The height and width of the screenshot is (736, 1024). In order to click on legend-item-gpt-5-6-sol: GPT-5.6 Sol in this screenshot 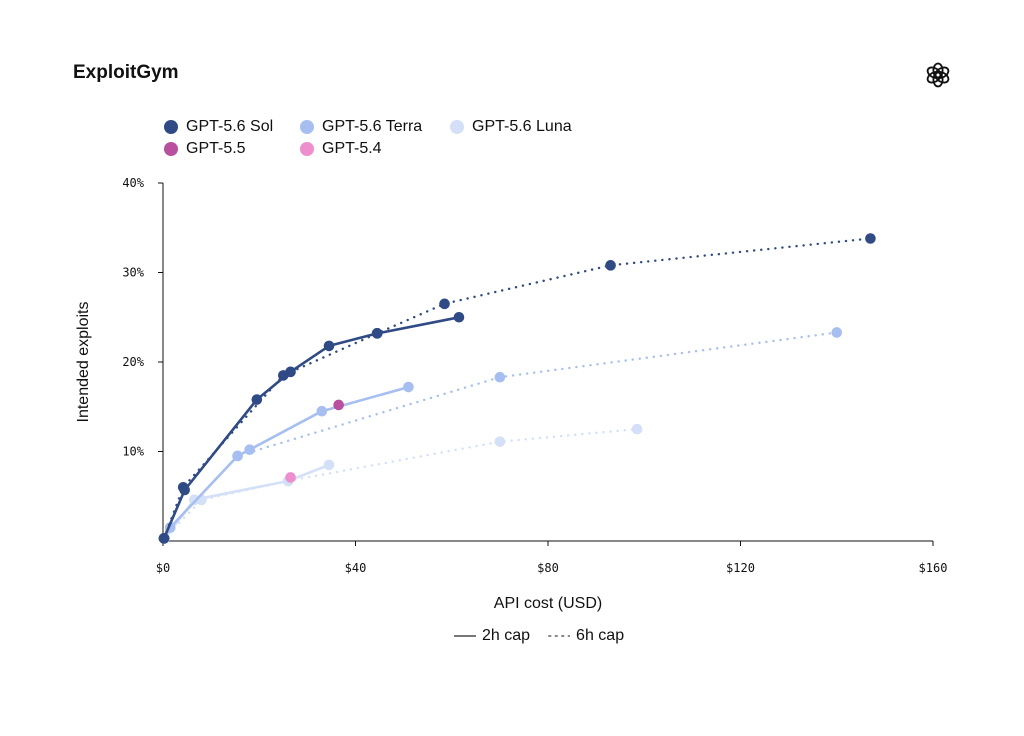, I will do `click(218, 127)`.